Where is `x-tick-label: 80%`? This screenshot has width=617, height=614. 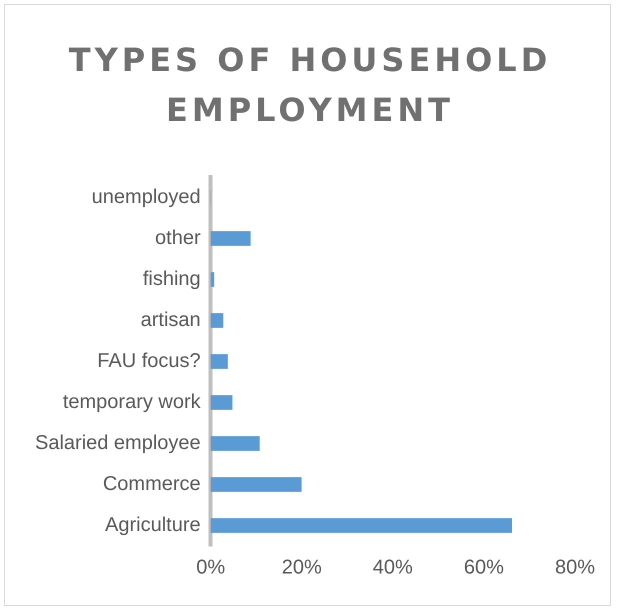
x-tick-label: 80% is located at coordinates (575, 567).